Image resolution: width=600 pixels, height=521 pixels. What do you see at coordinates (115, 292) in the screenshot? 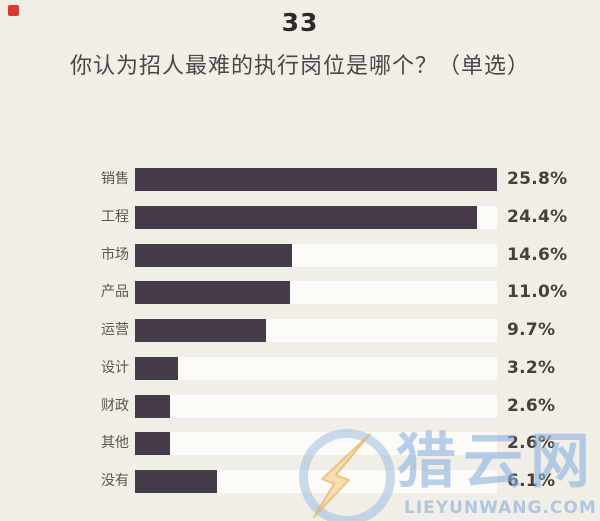
I see `category-label: 产品` at bounding box center [115, 292].